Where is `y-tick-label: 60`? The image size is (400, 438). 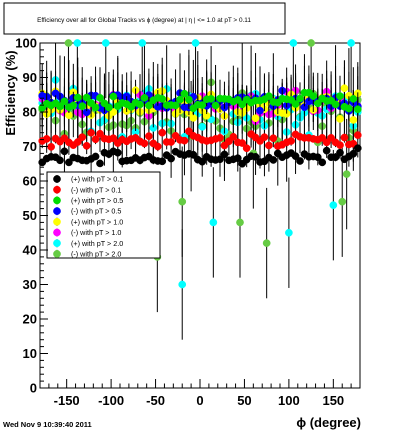 y-tick-label: 60 is located at coordinates (30, 181).